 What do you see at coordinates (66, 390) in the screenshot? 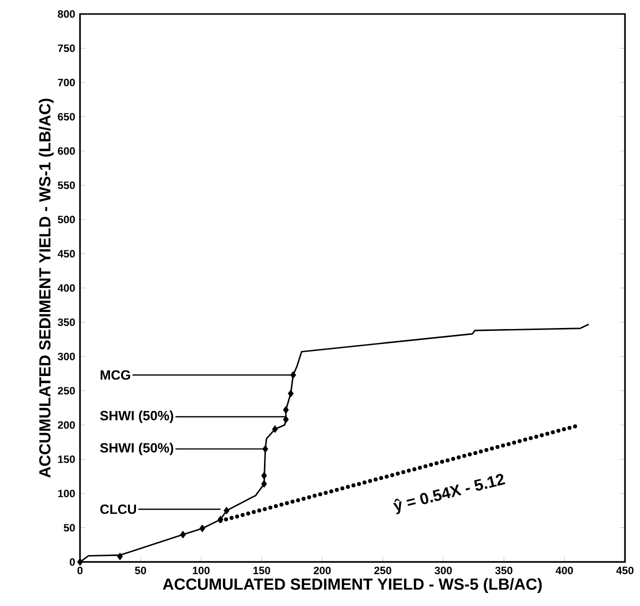
I see `y-tick-label: 250` at bounding box center [66, 390].